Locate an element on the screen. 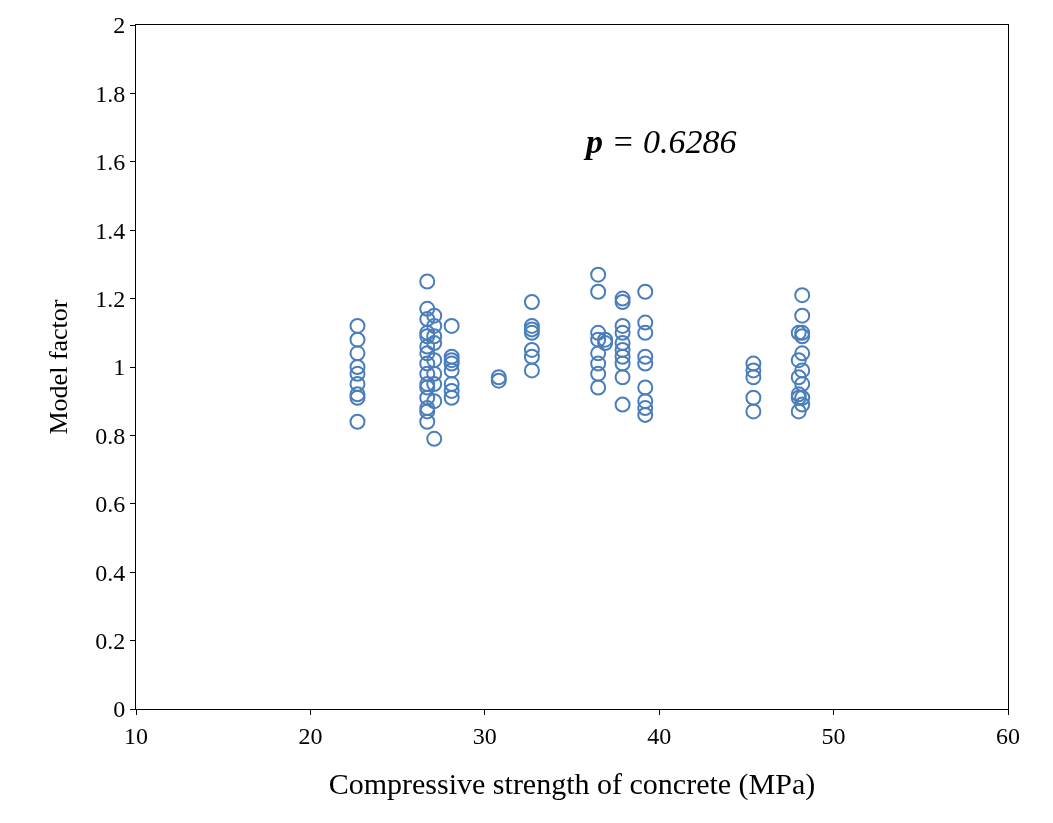 Image resolution: width=1053 pixels, height=823 pixels. x-tick-label: 20 is located at coordinates (310, 735).